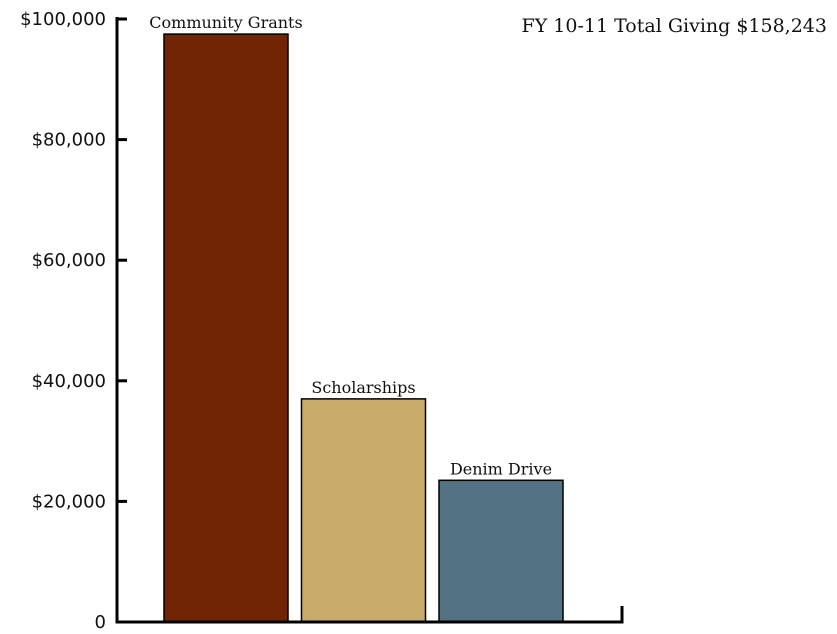 The image size is (837, 634). I want to click on y-tick-label: $20,000, so click(69, 501).